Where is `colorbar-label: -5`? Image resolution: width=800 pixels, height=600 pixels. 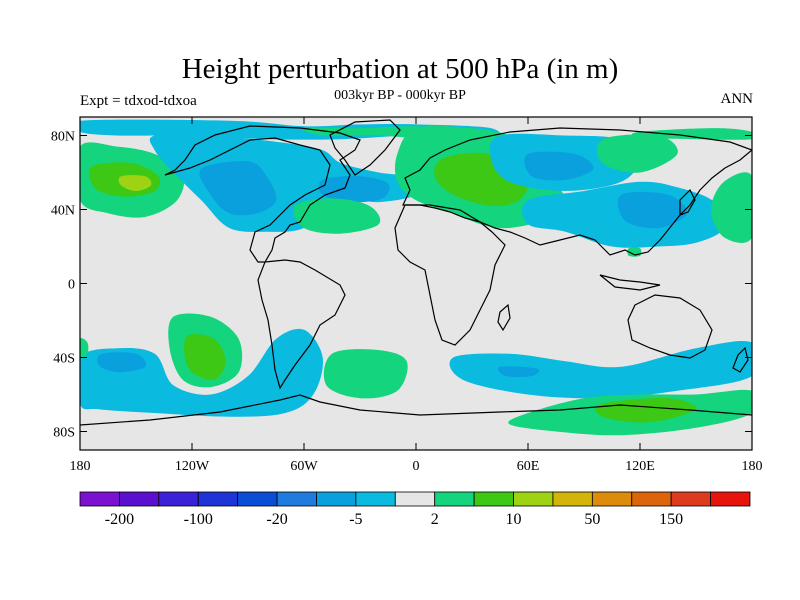 colorbar-label: -5 is located at coordinates (355, 519).